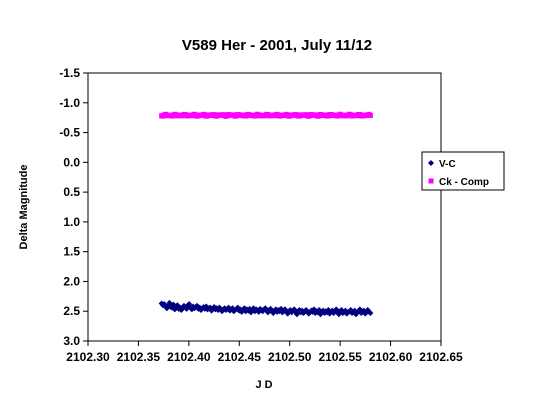 The height and width of the screenshot is (406, 545). Describe the element at coordinates (69, 133) in the screenshot. I see `y-tick-label: -0.5` at that location.